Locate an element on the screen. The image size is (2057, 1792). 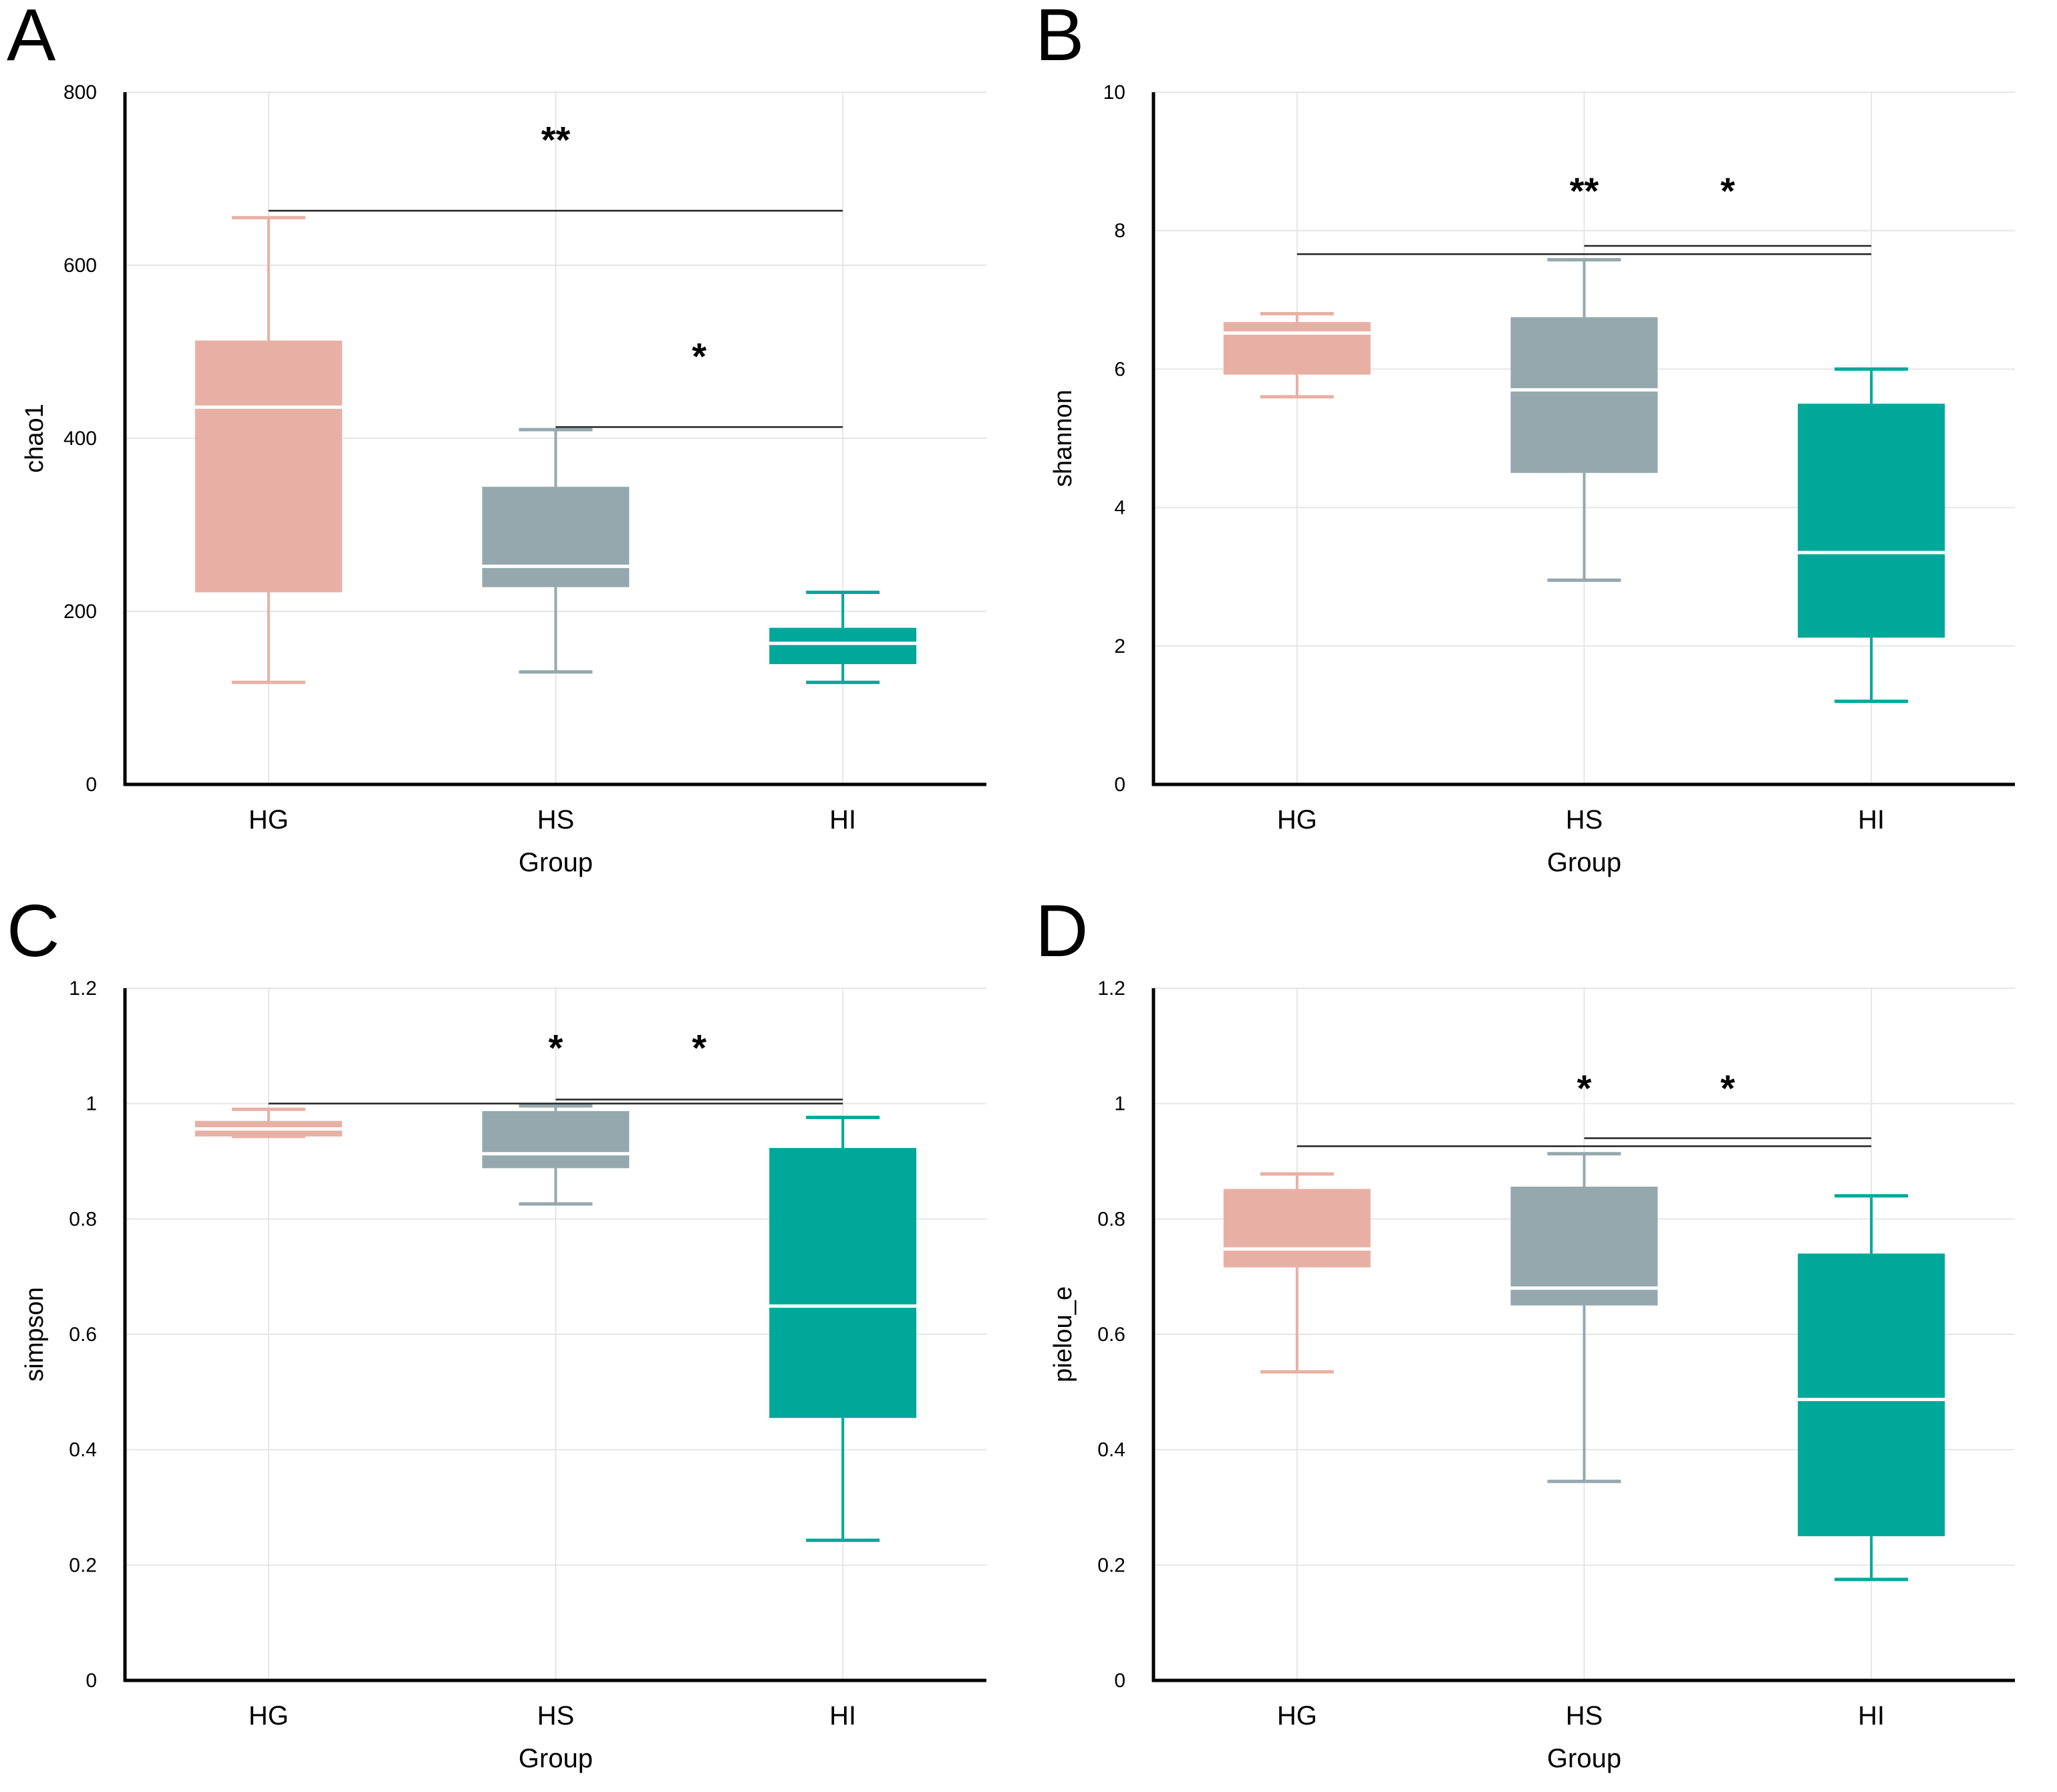
y-tick-label: 10 is located at coordinates (1114, 93).